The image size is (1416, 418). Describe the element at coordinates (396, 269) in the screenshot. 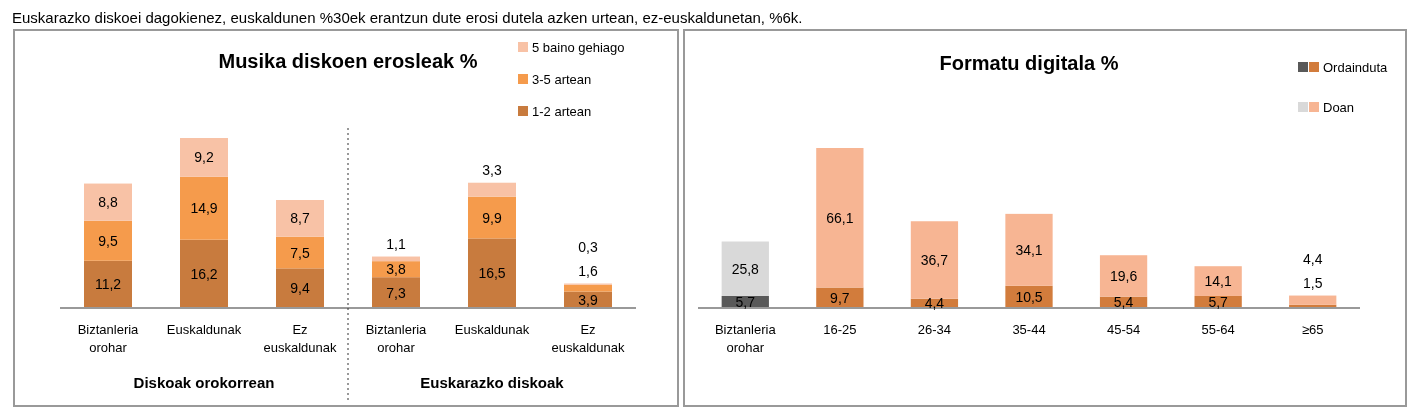

I see `data-label: 3,8` at that location.